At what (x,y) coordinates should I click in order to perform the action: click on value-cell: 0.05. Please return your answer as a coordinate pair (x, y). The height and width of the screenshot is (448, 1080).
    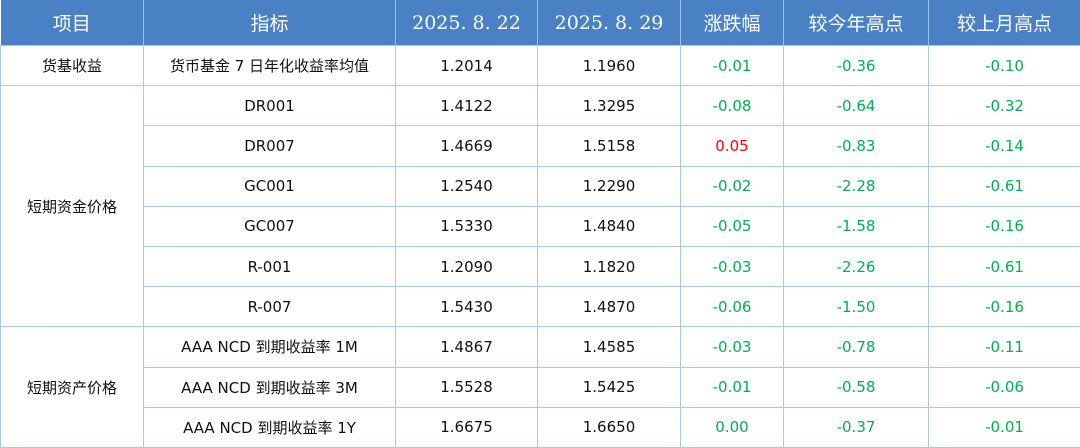
    Looking at the image, I should click on (732, 146).